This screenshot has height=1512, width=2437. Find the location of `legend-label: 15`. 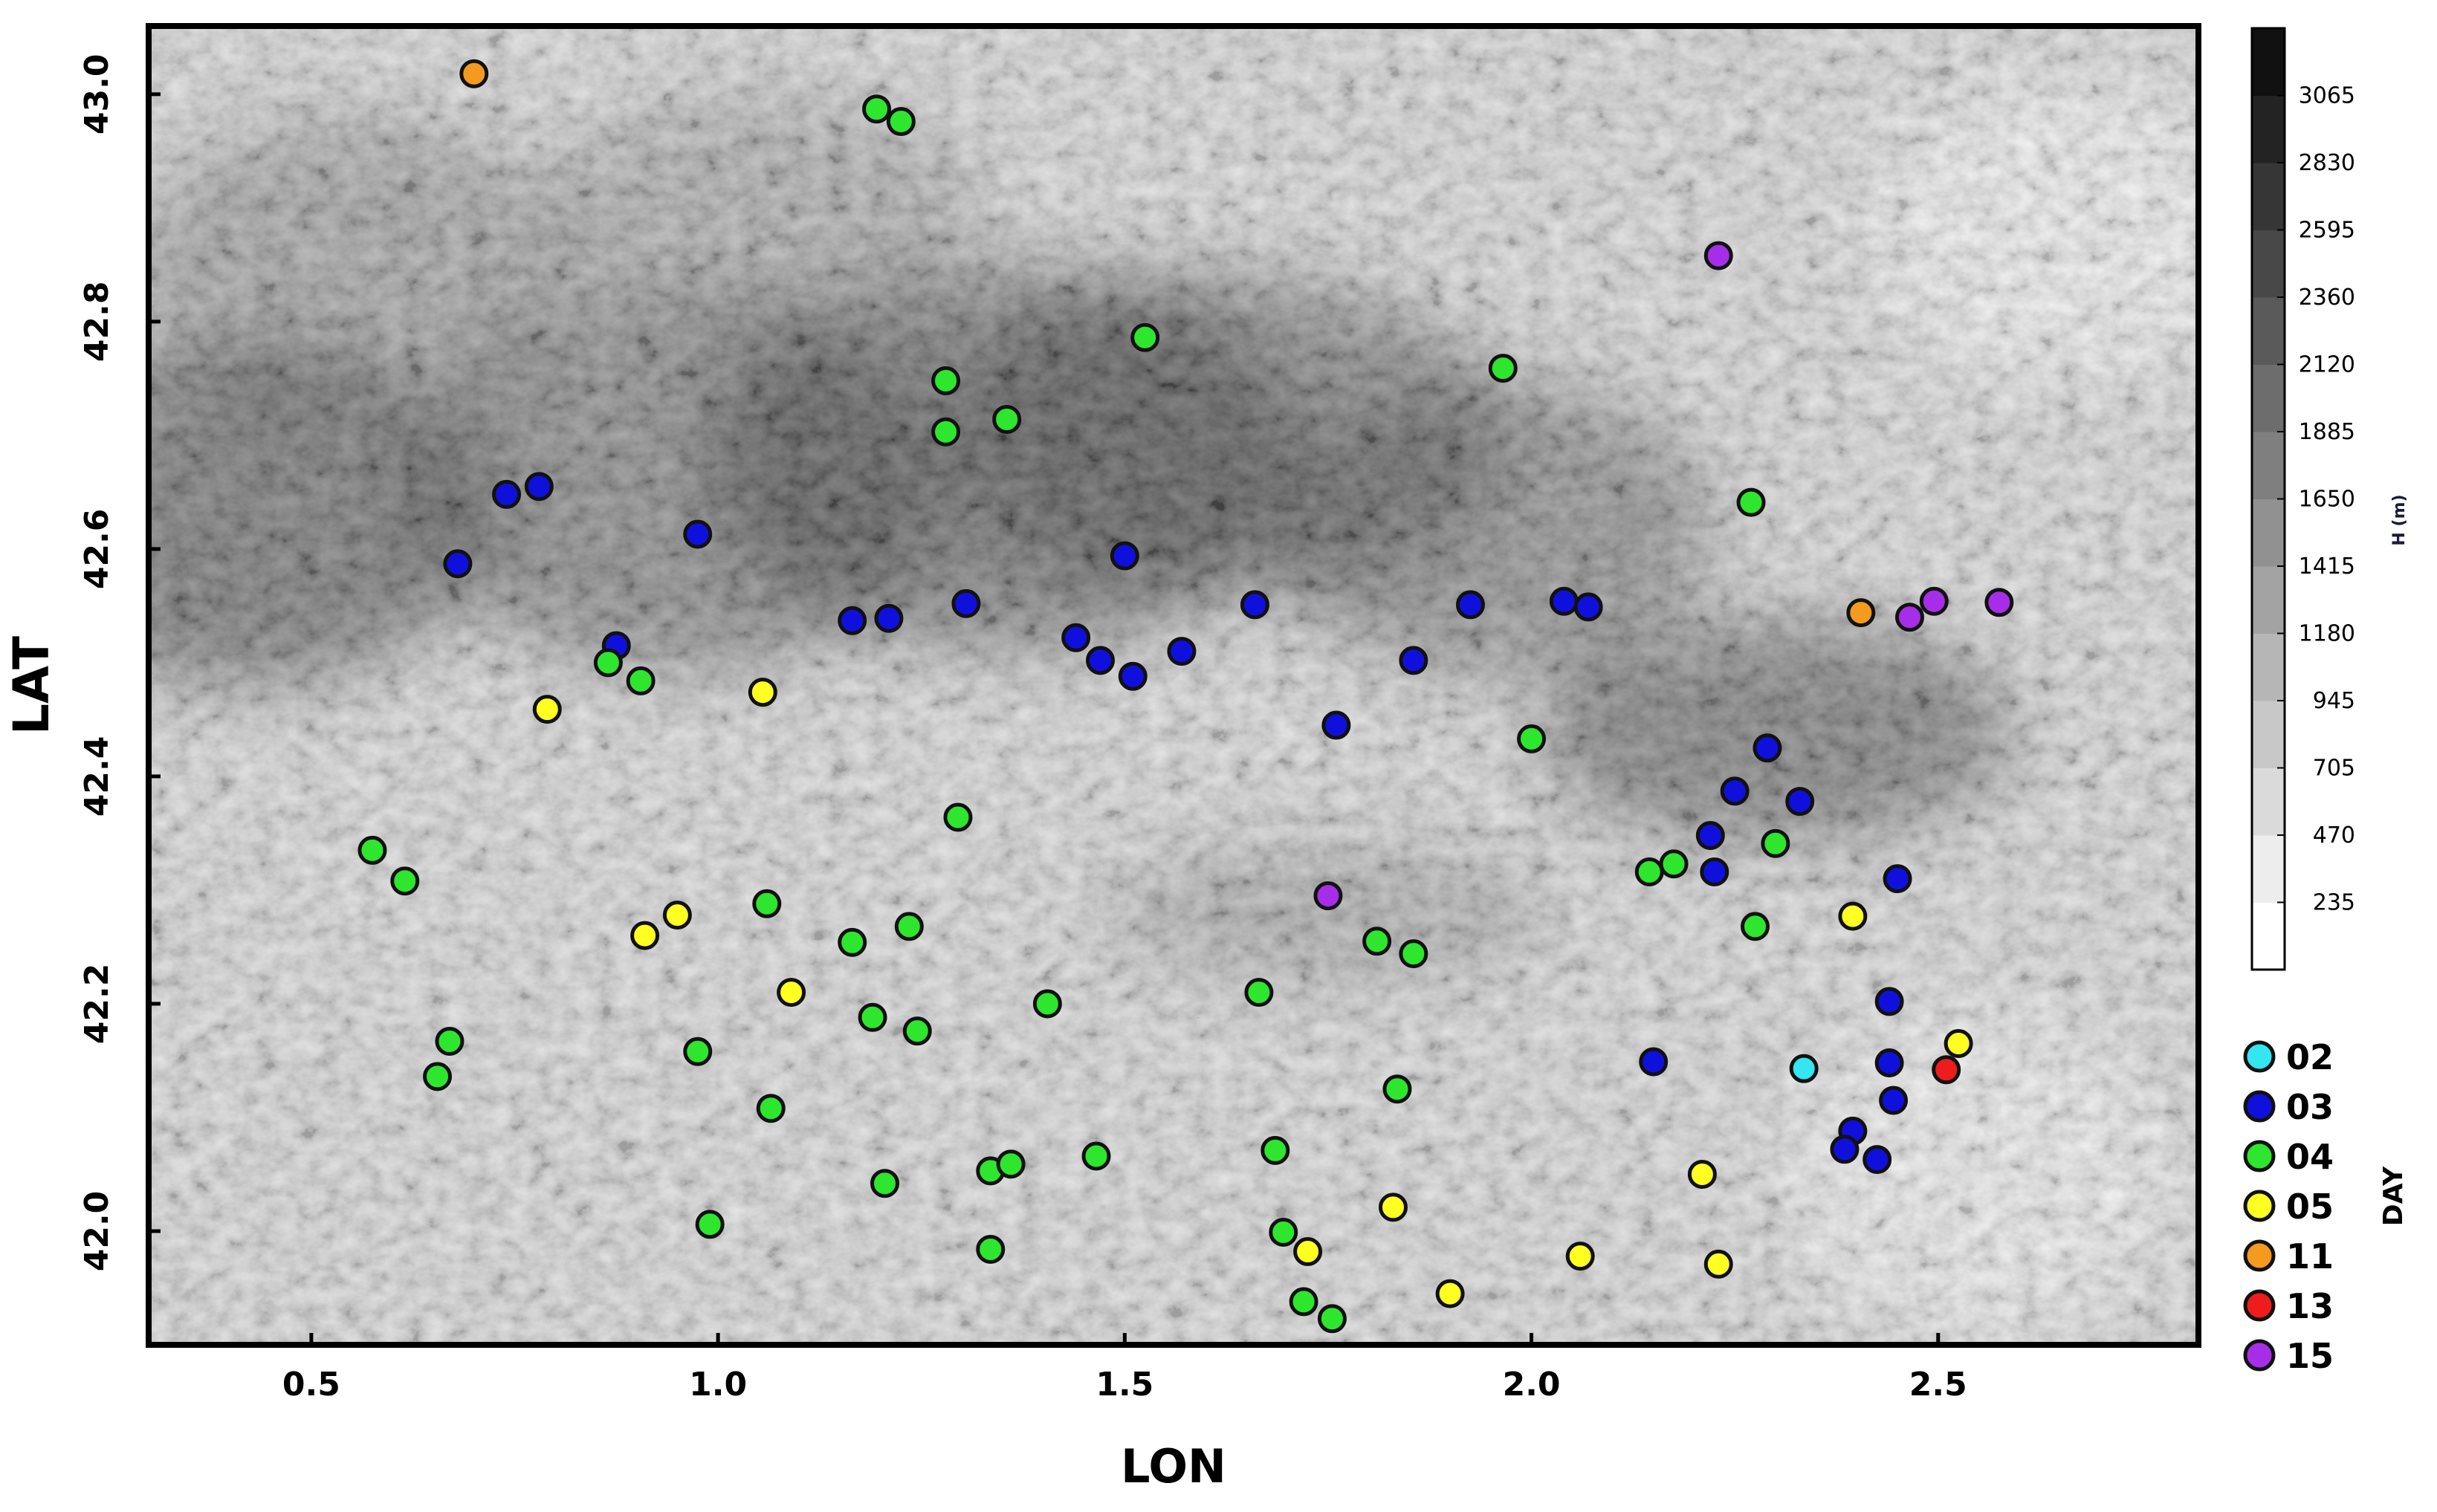

legend-label: 15 is located at coordinates (2310, 1356).